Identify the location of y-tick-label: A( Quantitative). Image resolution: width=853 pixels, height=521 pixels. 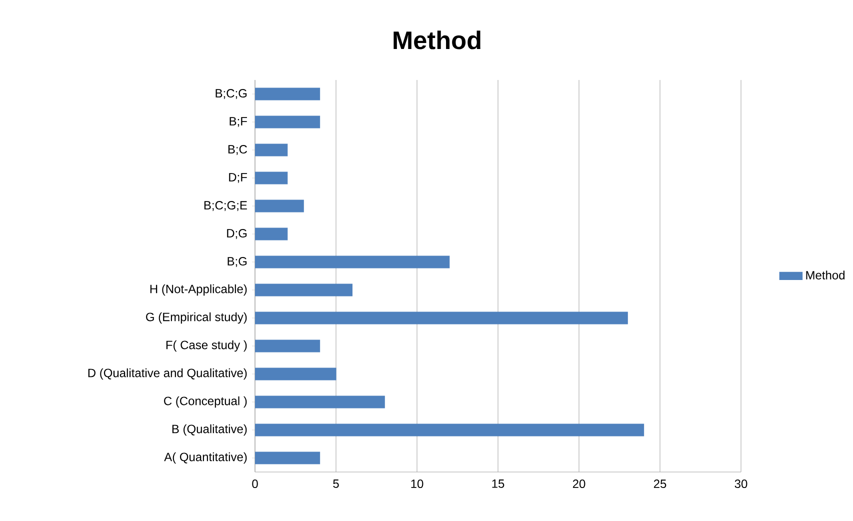
(205, 458).